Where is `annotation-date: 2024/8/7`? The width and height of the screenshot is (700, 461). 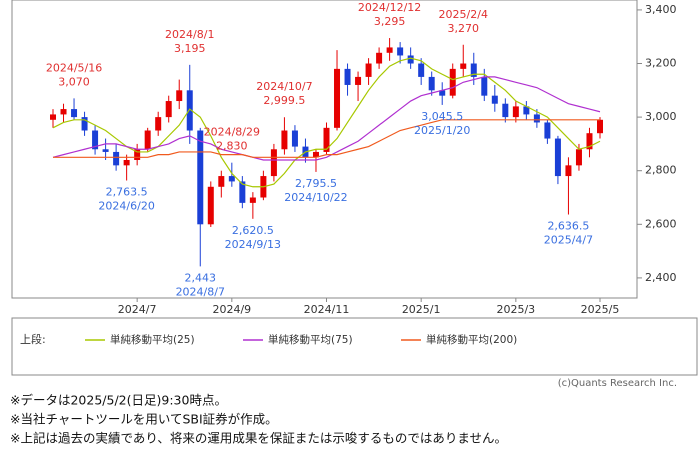
annotation-date: 2024/8/7 is located at coordinates (200, 291).